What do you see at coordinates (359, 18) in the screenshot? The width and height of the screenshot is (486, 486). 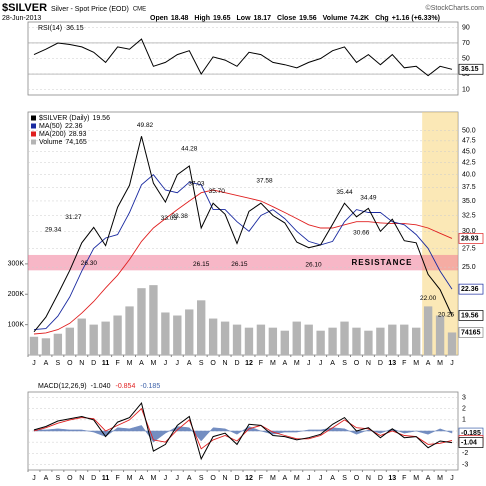 I see `quote-value: 74.2K` at bounding box center [359, 18].